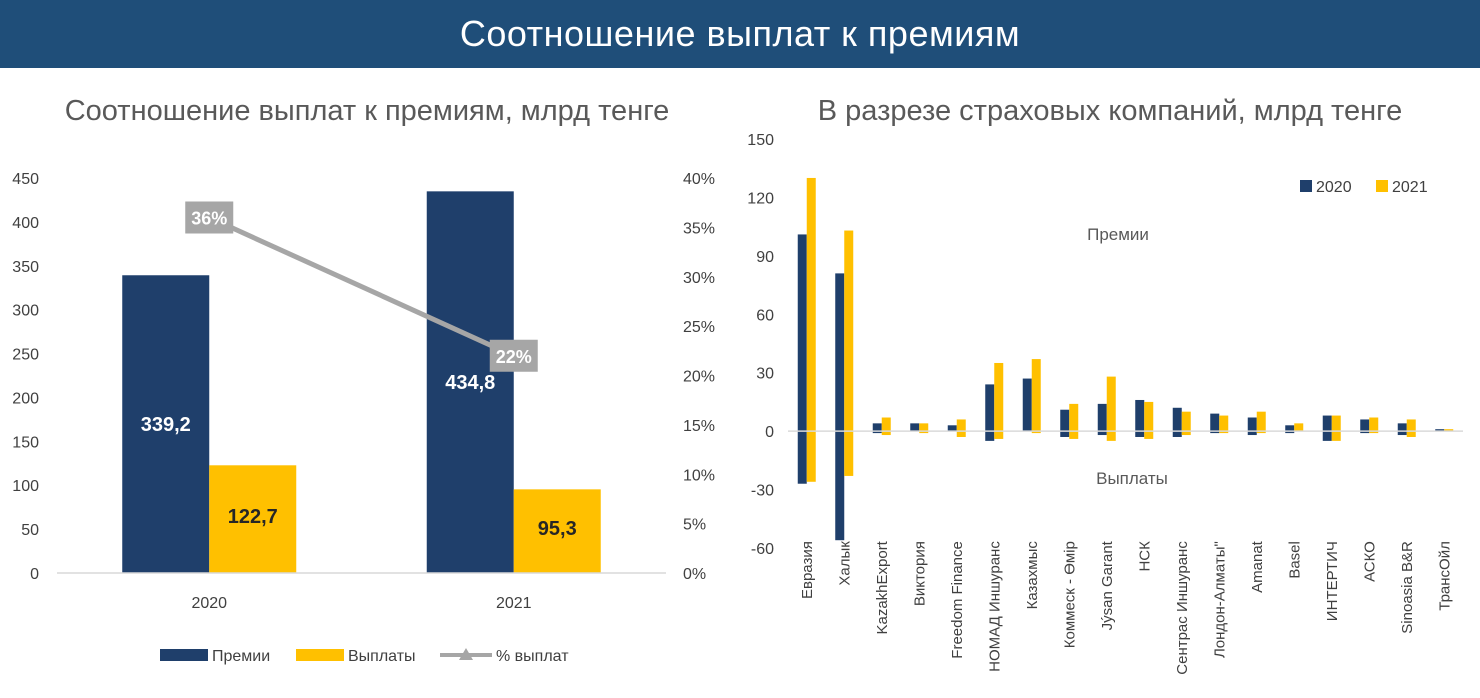 This screenshot has height=698, width=1480. I want to click on x-tick-label: Евразия, so click(807, 570).